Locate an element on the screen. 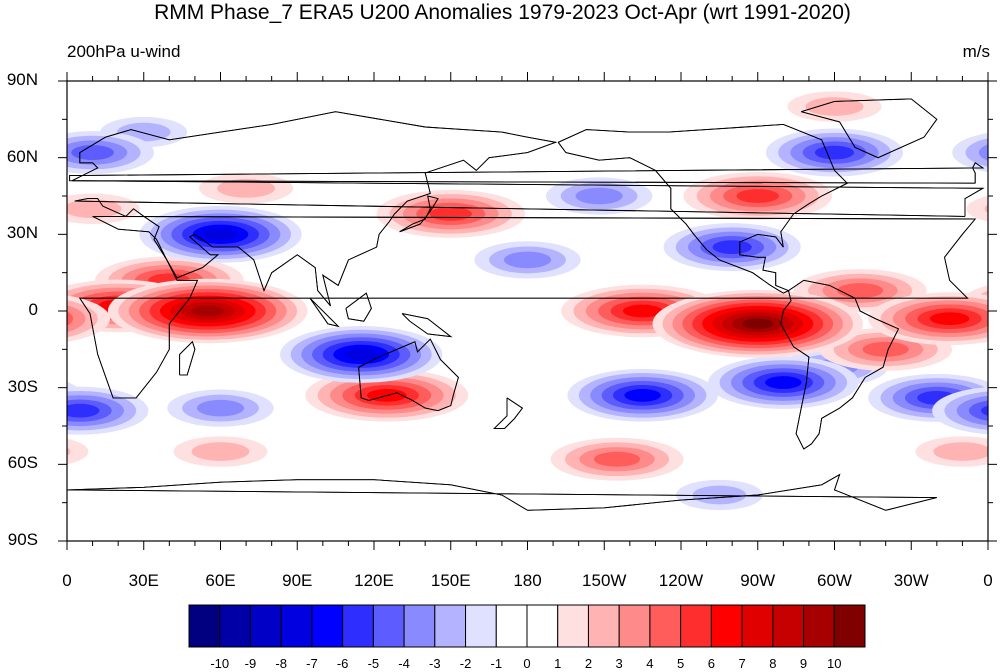 The image size is (1005, 672). lon-tick-label: 30W is located at coordinates (911, 580).